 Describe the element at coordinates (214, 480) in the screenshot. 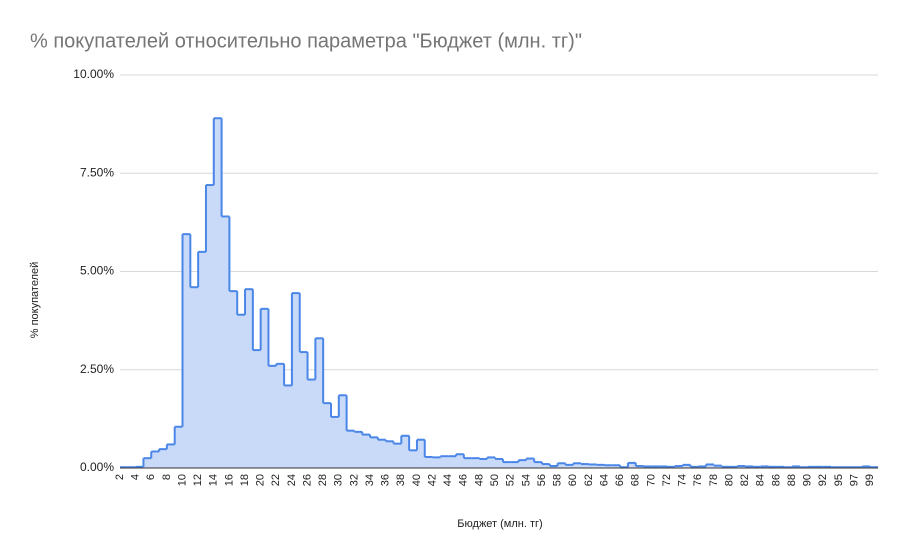

I see `x-tick-label: 14` at that location.